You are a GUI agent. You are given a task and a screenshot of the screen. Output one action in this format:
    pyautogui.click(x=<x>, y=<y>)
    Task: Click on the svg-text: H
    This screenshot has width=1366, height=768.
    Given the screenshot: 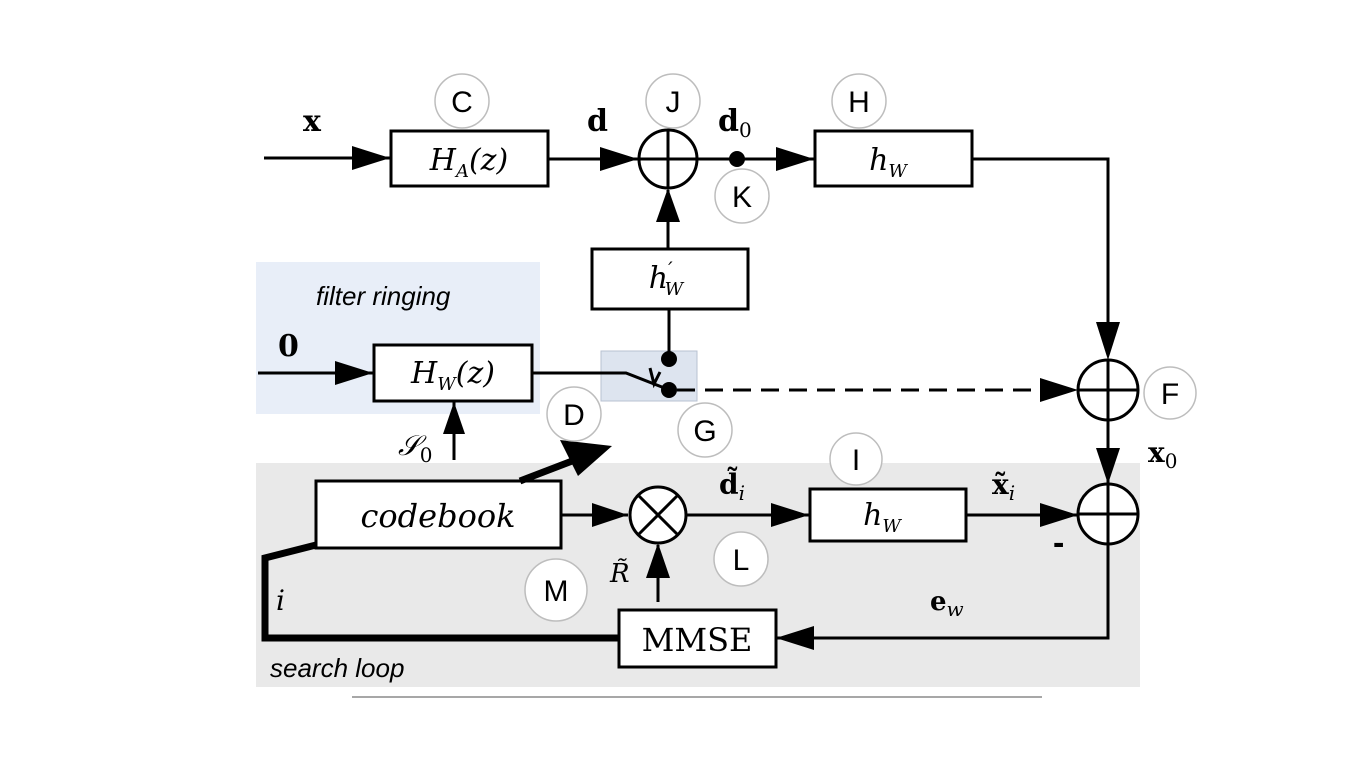 What is the action you would take?
    pyautogui.click(x=859, y=102)
    